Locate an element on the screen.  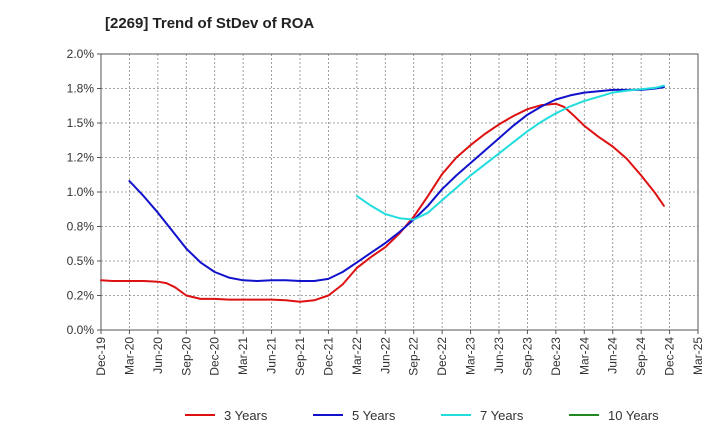
x-tick-label: Mar-24 is located at coordinates (584, 356).